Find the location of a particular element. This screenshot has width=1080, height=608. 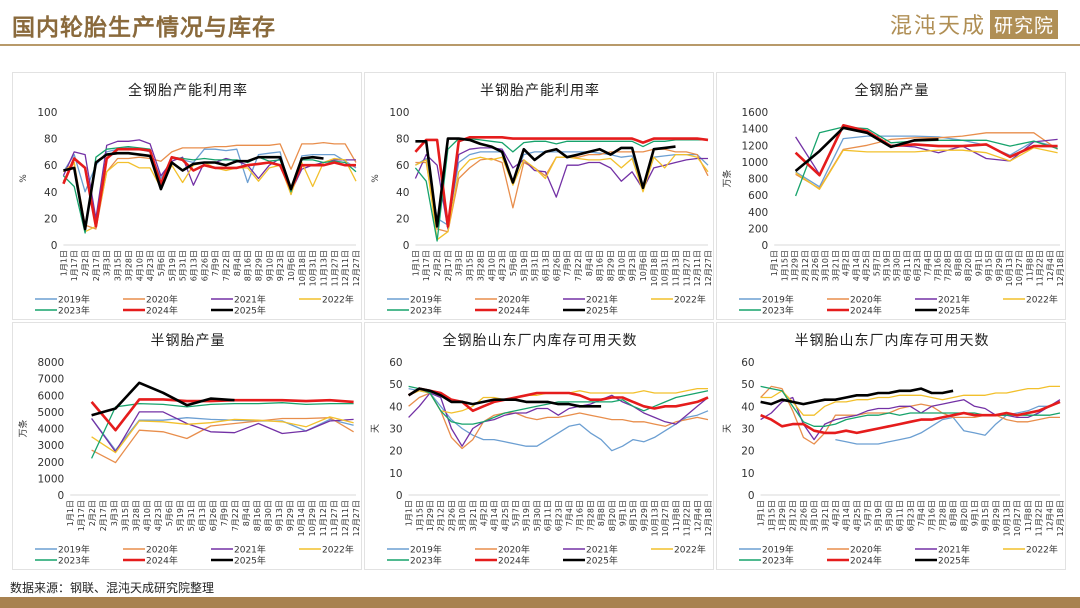

x-tick-label: 12月27日 is located at coordinates (708, 268).